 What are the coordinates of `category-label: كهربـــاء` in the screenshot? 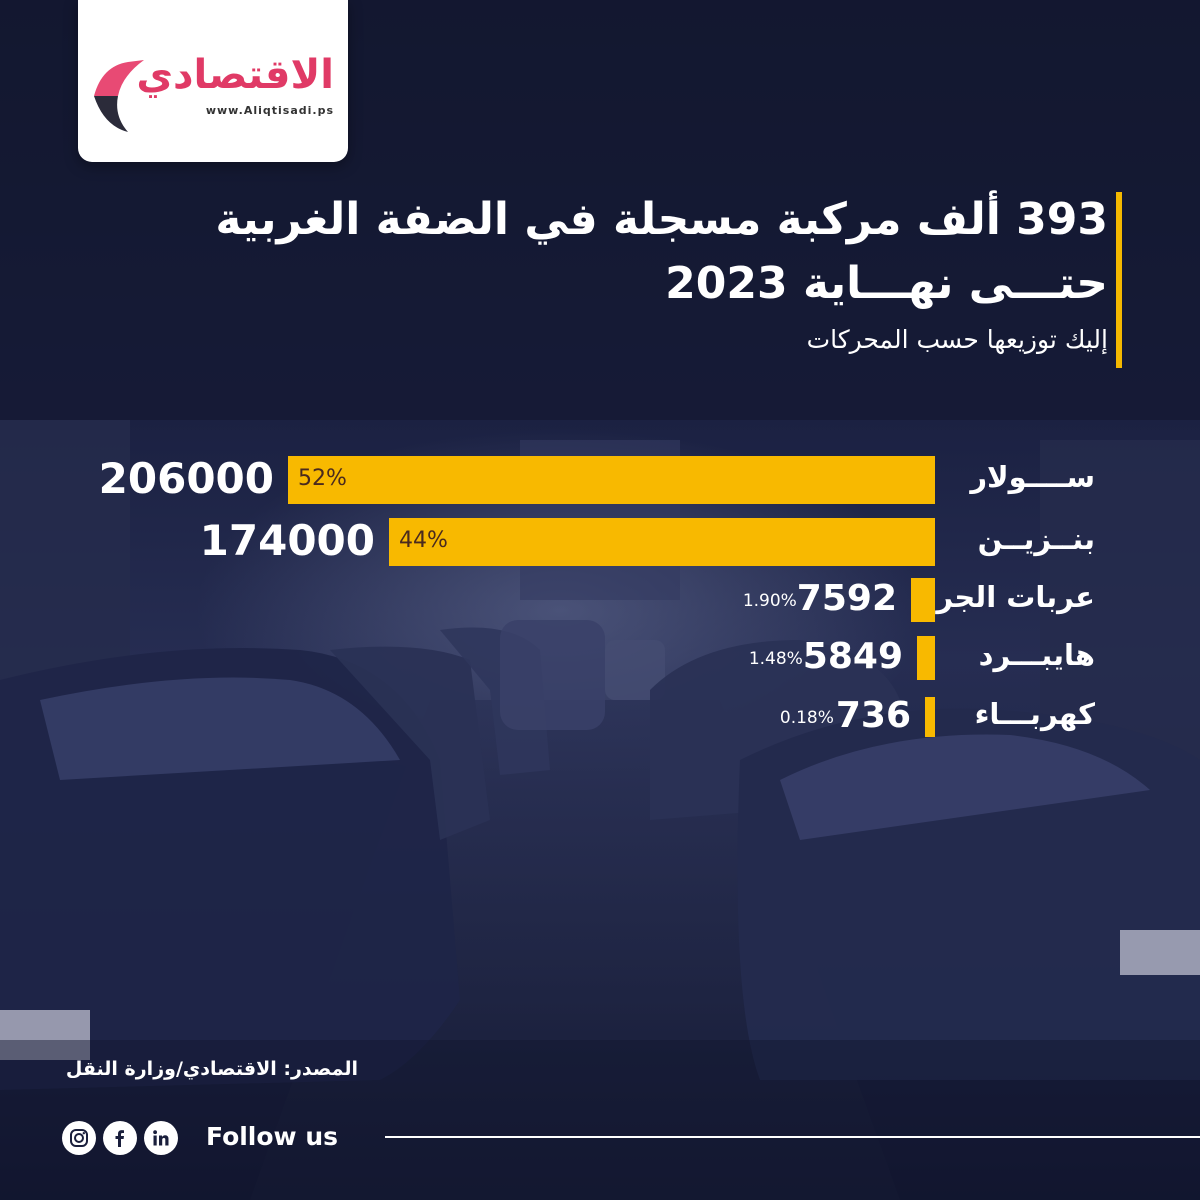 It's located at (1034, 714).